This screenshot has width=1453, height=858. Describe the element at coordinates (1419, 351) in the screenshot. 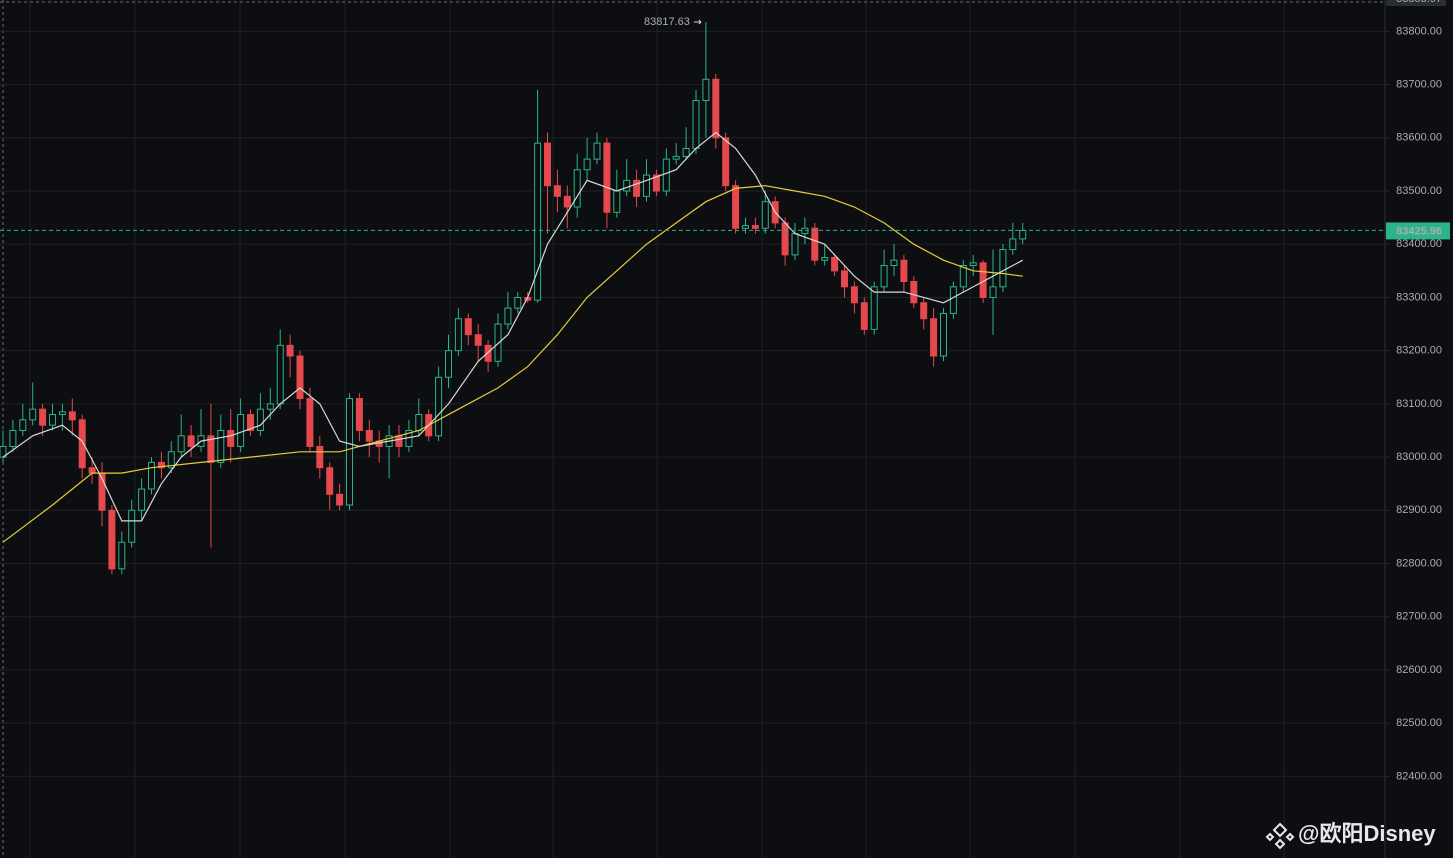

I see `y-tick-label: 83200.00` at that location.